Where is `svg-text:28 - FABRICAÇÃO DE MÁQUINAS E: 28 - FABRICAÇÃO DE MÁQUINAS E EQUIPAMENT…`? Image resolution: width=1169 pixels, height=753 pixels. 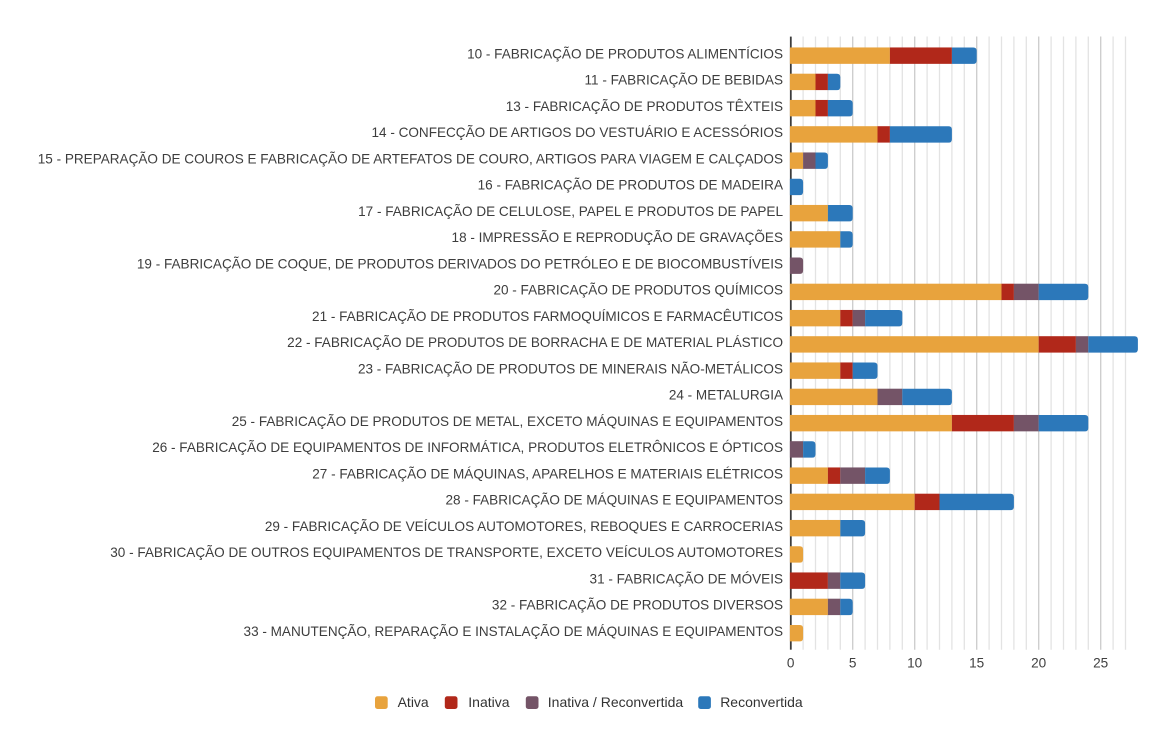 svg-text:28 - FABRICAÇÃO DE MÁQUINAS E: 28 - FABRICAÇÃO DE MÁQUINAS E EQUIPAMENT… is located at coordinates (615, 500).